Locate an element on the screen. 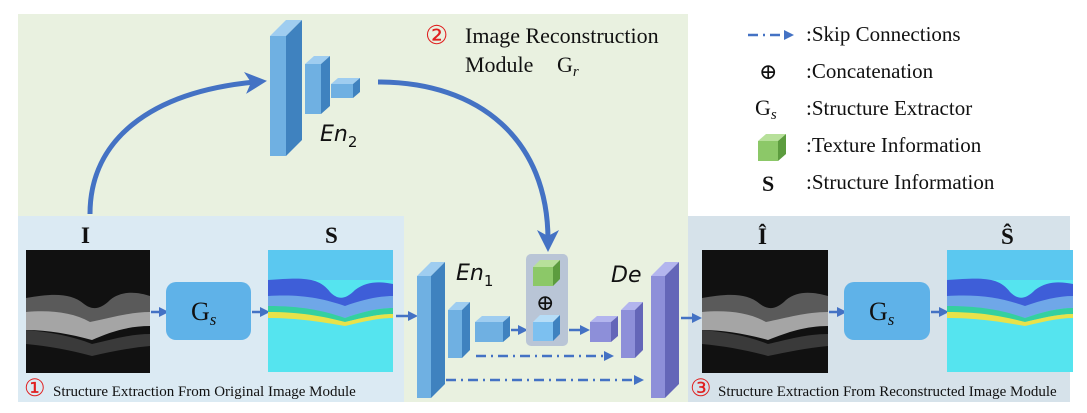 The height and width of the screenshot is (413, 1087). reconstruction-module-symbol: Gr is located at coordinates (568, 66).